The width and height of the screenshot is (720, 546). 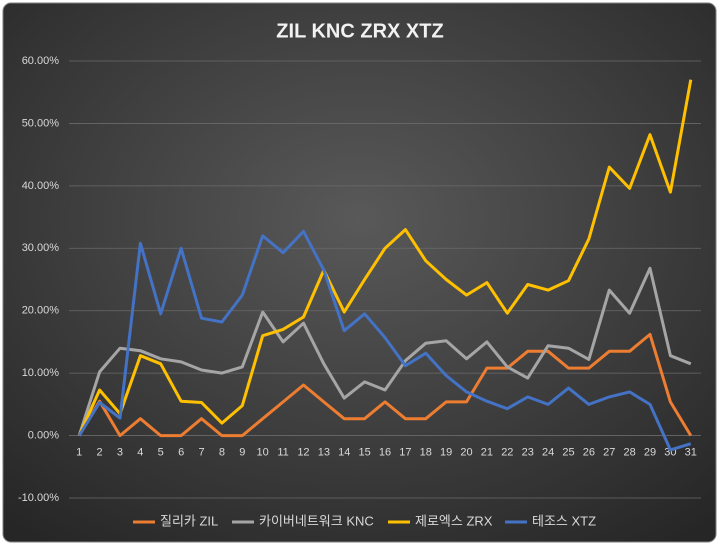 I want to click on legend-label: 질리카 ZIL, so click(x=189, y=520).